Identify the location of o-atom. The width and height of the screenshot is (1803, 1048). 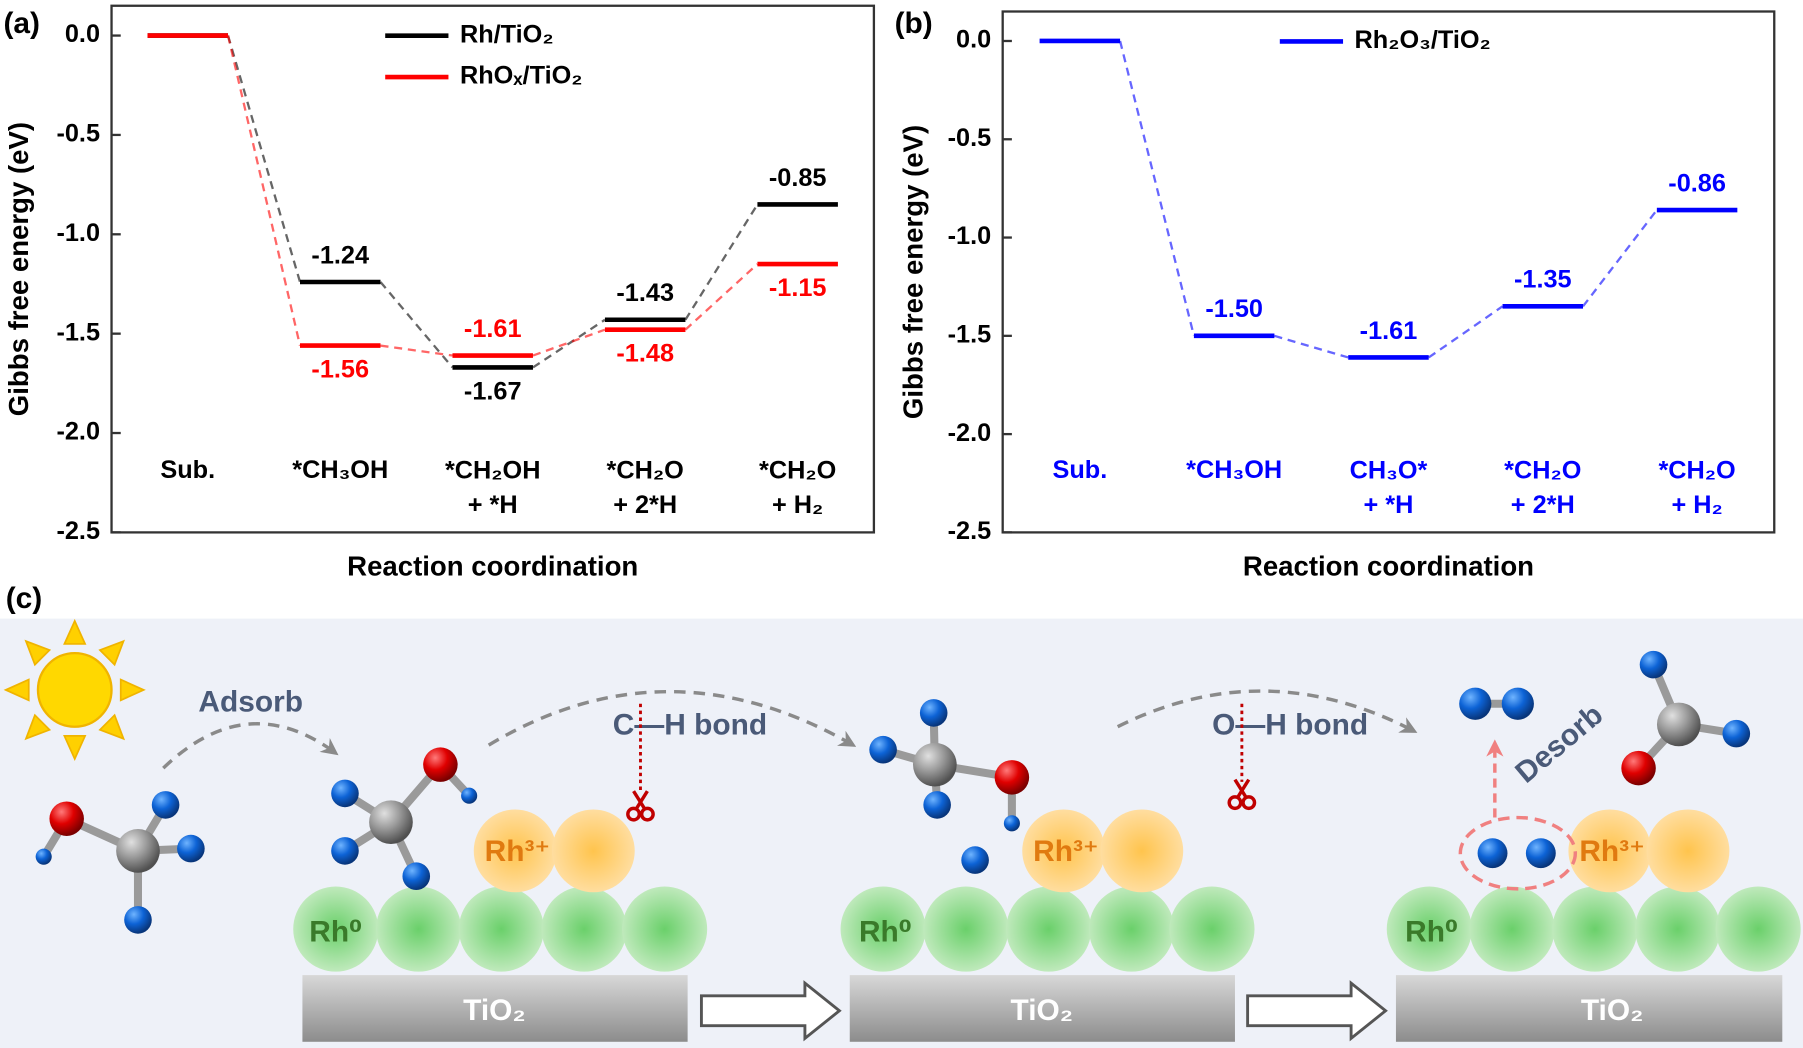
(1012, 777).